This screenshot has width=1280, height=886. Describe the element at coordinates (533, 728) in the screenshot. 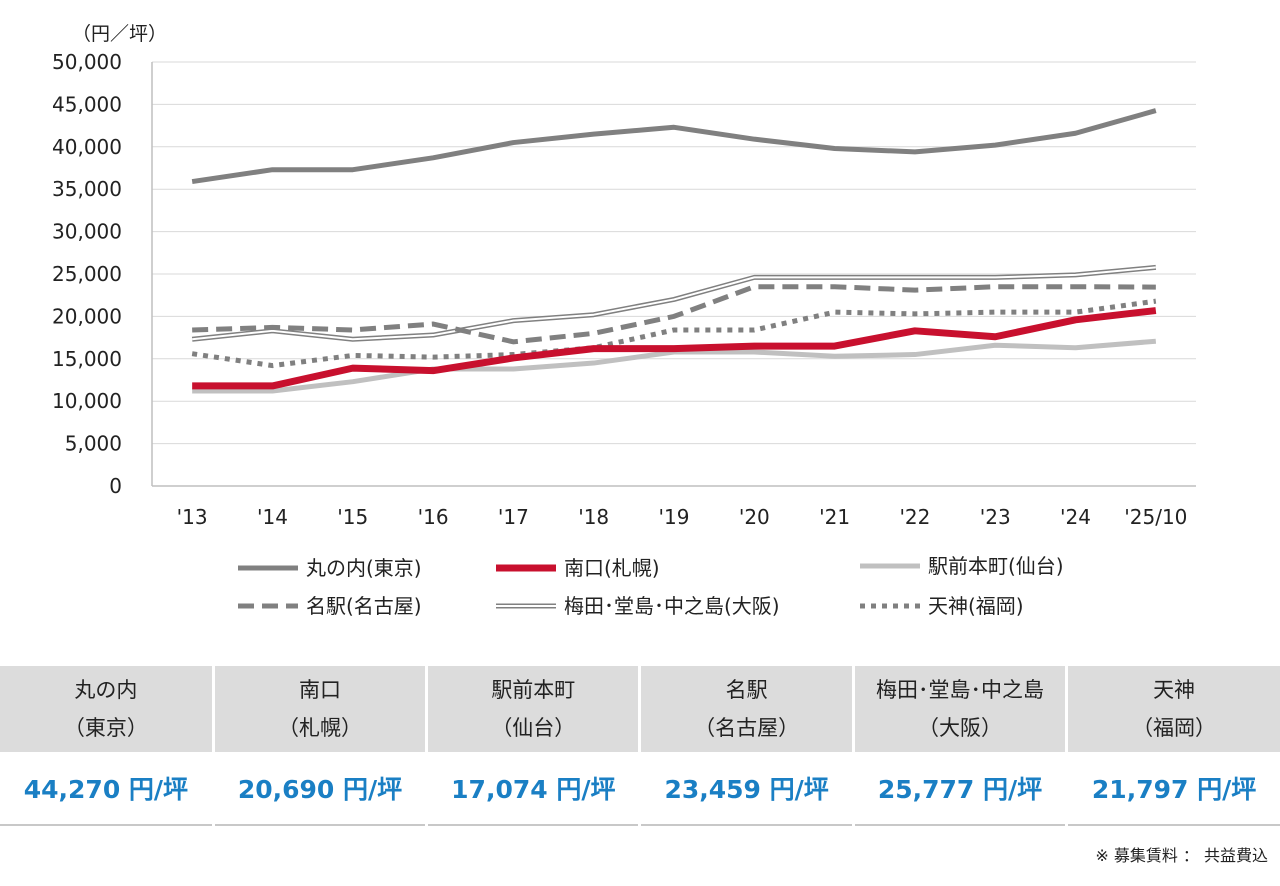

I see `summary-city-name: （仙台）` at that location.